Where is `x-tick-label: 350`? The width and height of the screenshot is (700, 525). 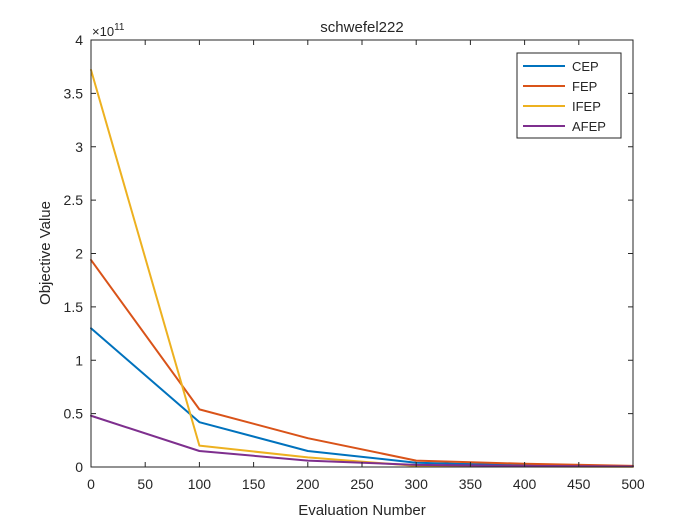 x-tick-label: 350 is located at coordinates (471, 484).